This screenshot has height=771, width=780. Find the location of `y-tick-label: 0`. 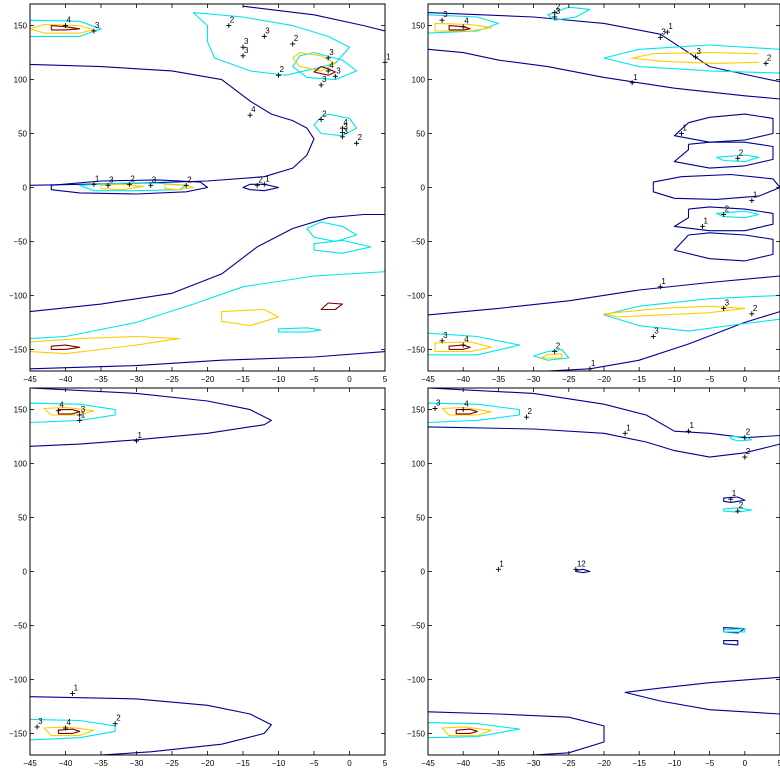

y-tick-label: 0 is located at coordinates (423, 188).